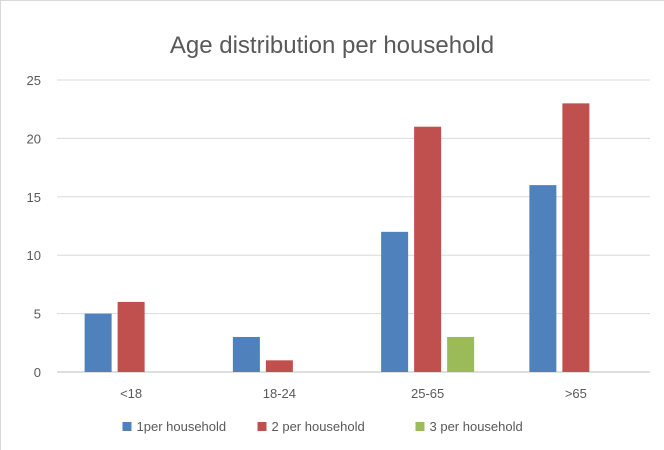 The width and height of the screenshot is (664, 450). What do you see at coordinates (332, 45) in the screenshot?
I see `chart-title: Age distribution per household` at bounding box center [332, 45].